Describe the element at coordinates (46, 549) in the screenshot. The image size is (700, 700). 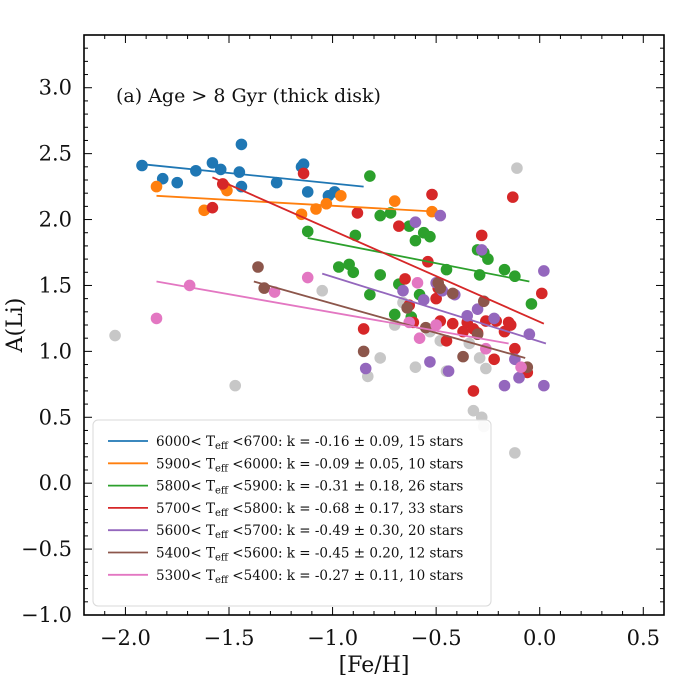
I see `y-tick-label: −0.5` at that location.